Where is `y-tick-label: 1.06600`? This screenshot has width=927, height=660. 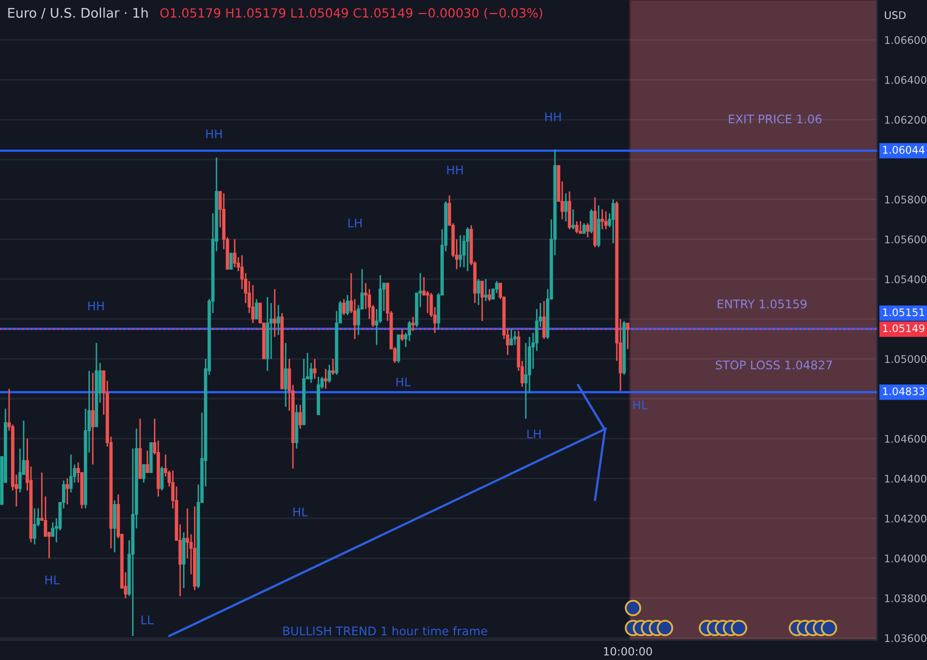 y-tick-label: 1.06600 is located at coordinates (905, 40).